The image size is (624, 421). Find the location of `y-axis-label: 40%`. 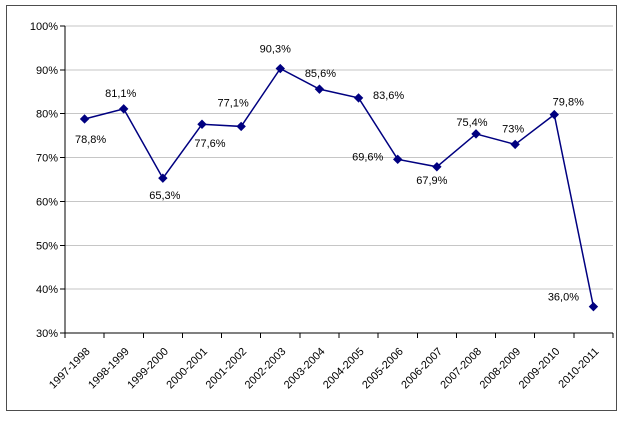

y-axis-label: 40% is located at coordinates (47, 290).